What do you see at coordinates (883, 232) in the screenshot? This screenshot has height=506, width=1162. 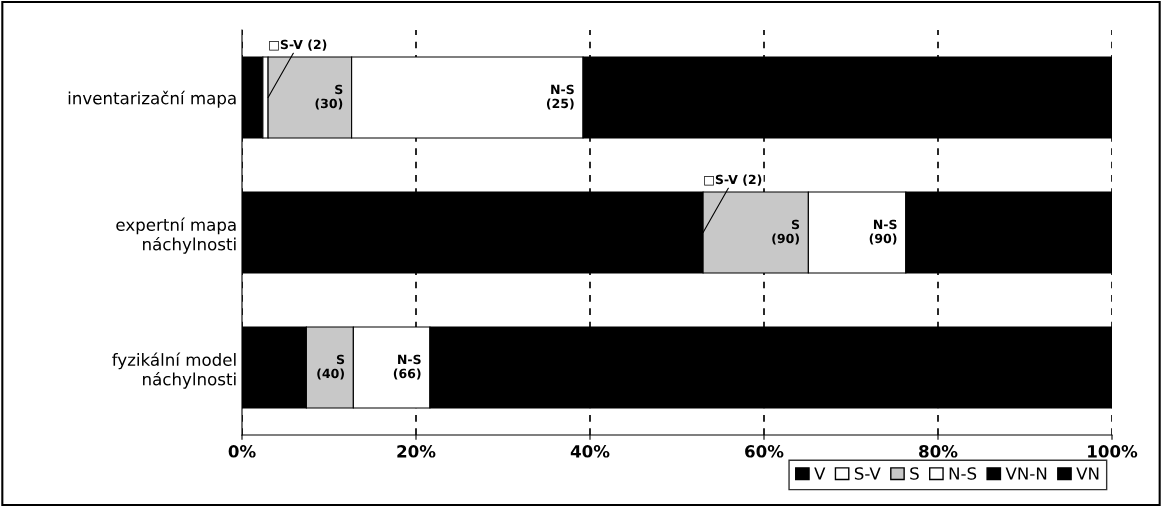 I see `annotation: N-S (90)` at bounding box center [883, 232].